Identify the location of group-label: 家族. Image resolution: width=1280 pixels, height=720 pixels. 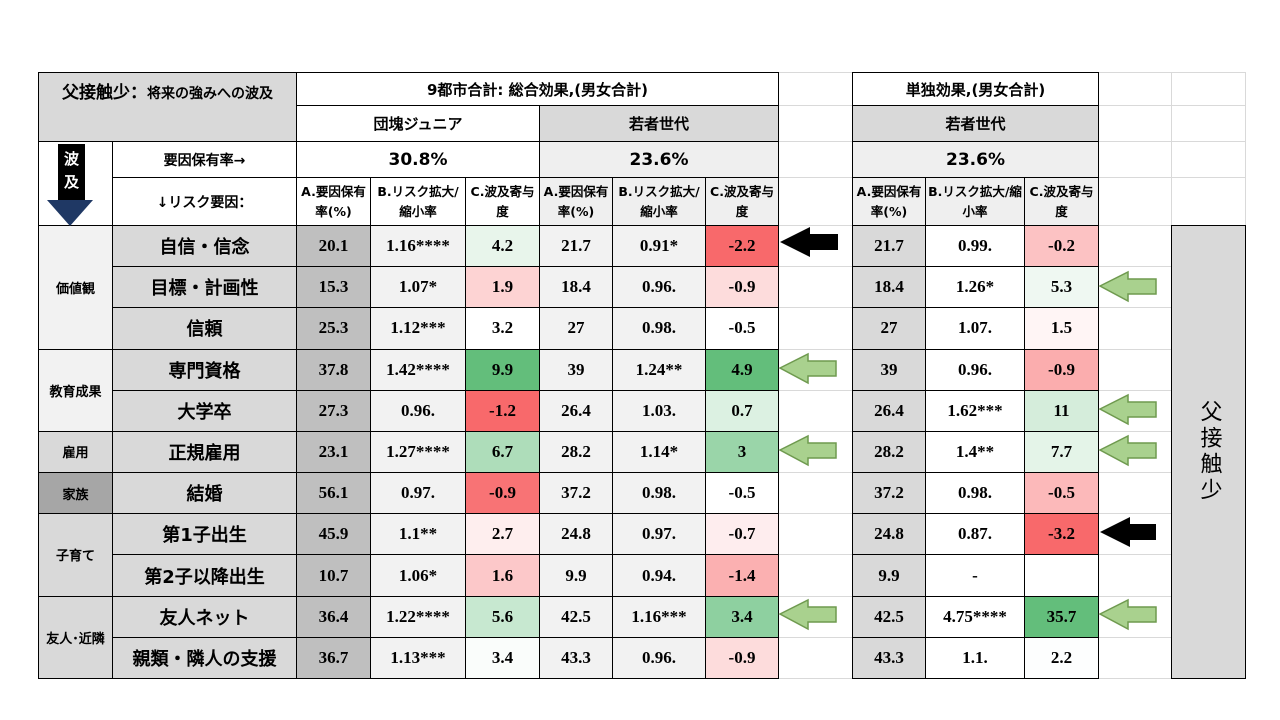
(75, 493).